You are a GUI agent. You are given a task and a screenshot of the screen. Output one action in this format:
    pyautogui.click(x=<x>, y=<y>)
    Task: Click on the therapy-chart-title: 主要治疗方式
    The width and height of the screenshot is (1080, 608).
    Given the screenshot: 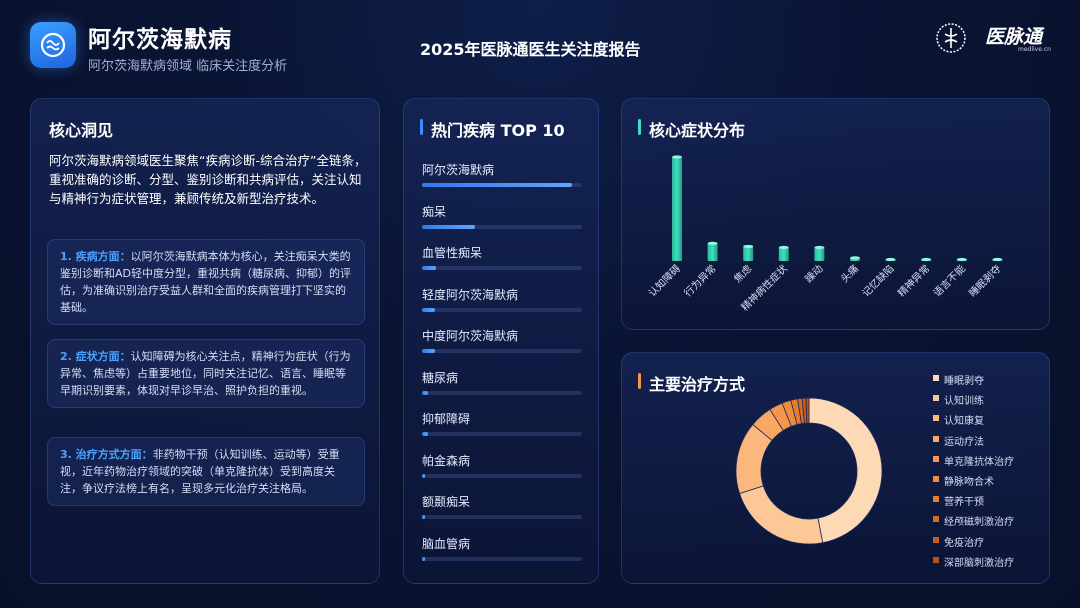 What is the action you would take?
    pyautogui.click(x=697, y=384)
    